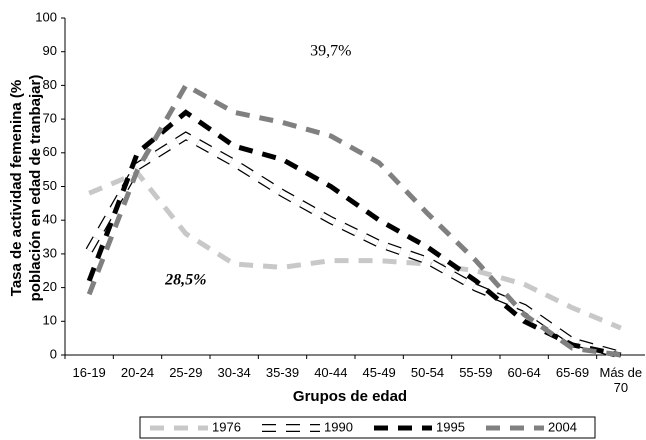  I want to click on x-tick-label: 25-29, so click(186, 372).